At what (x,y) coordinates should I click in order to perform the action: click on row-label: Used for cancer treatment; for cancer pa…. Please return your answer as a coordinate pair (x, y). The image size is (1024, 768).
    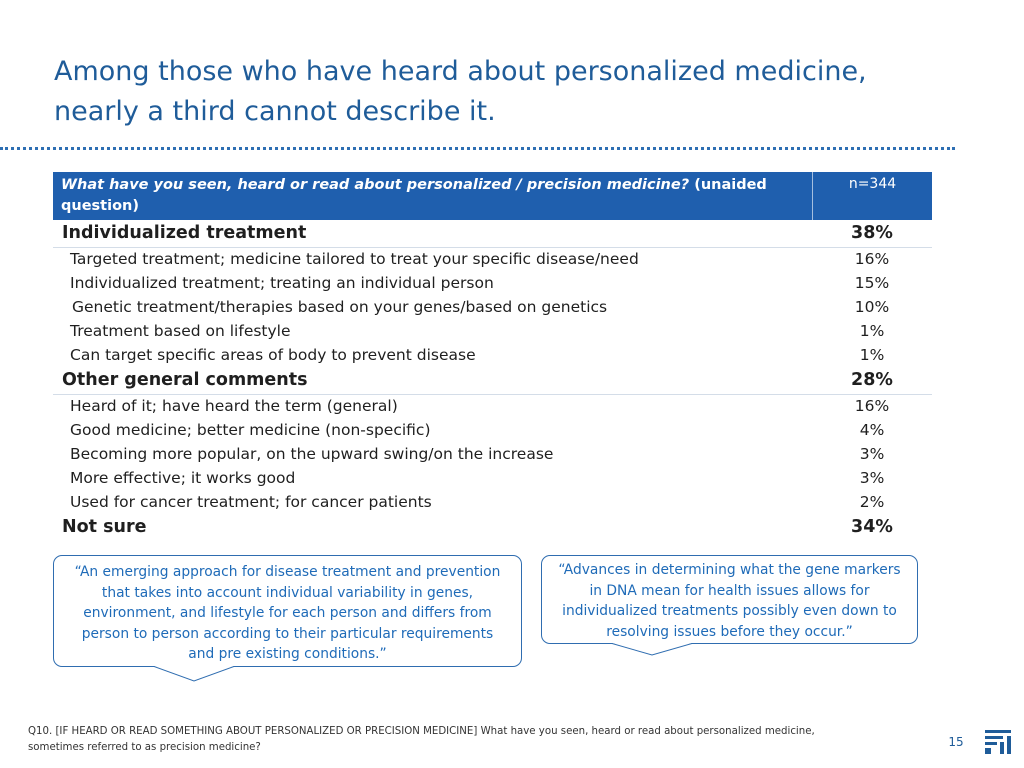
    Looking at the image, I should click on (251, 502).